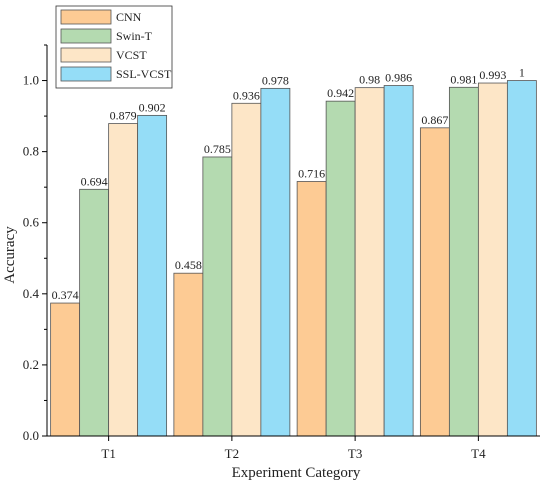  Describe the element at coordinates (311, 173) in the screenshot. I see `data-label-cnn-t3: 0.716` at that location.